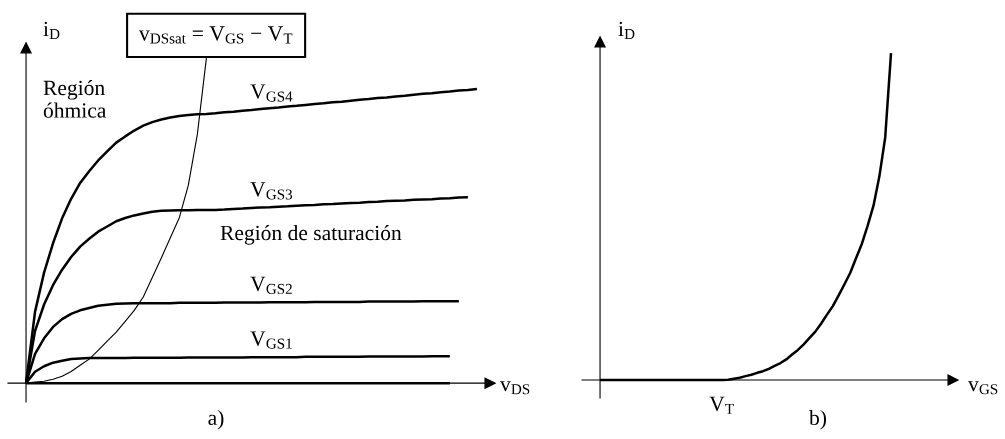 The width and height of the screenshot is (1005, 439). I want to click on annotation: Región óhmica, so click(75, 99).